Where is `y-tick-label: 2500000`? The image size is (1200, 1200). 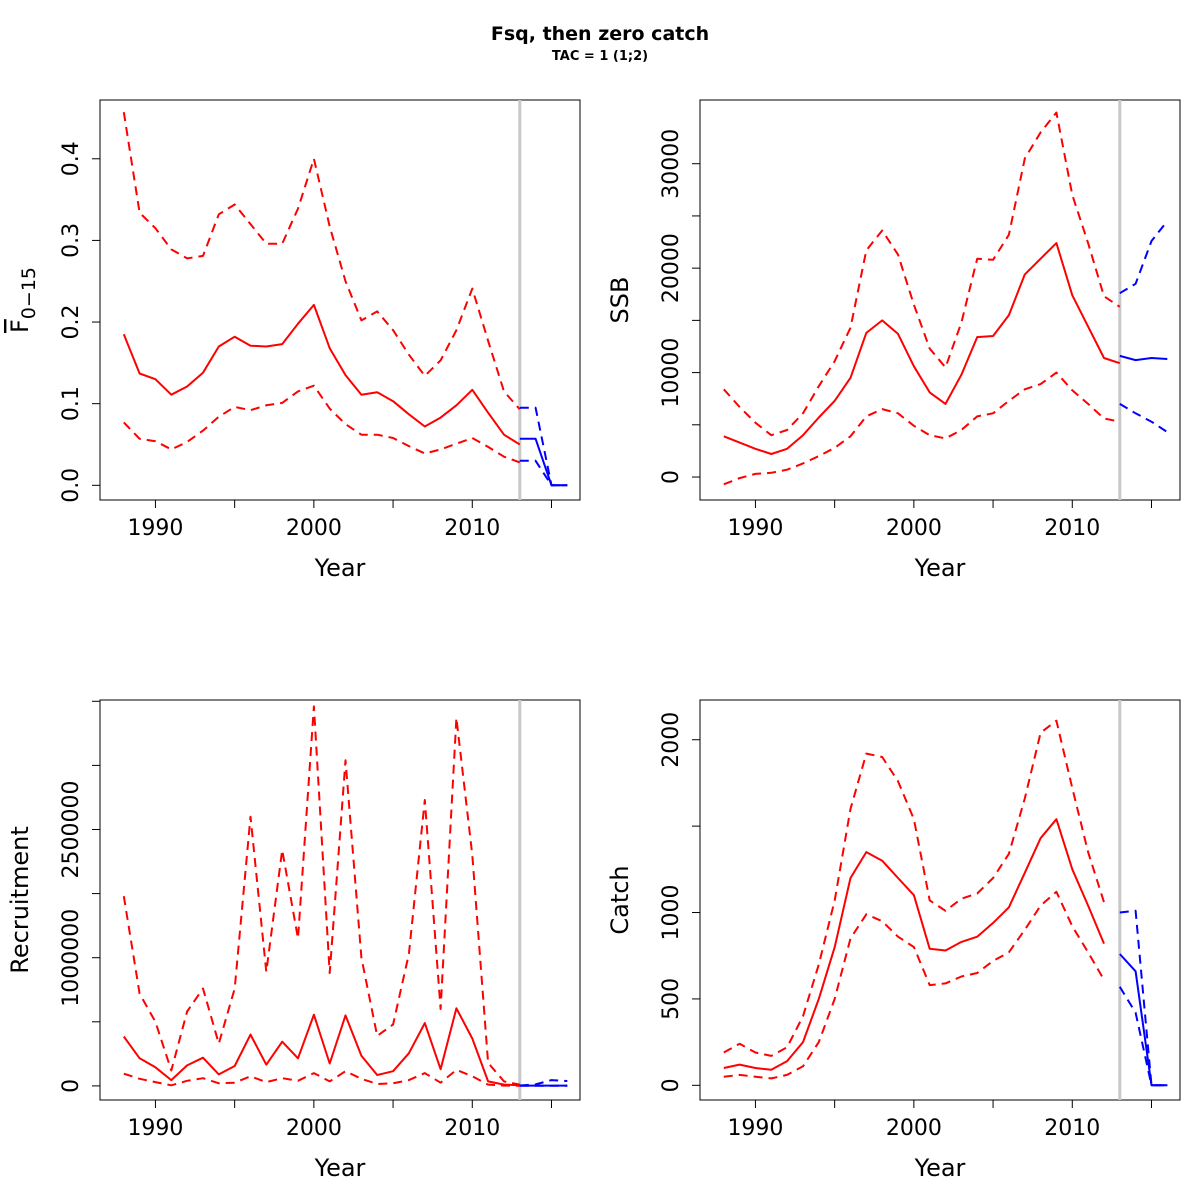 y-tick-label: 2500000 is located at coordinates (71, 829).